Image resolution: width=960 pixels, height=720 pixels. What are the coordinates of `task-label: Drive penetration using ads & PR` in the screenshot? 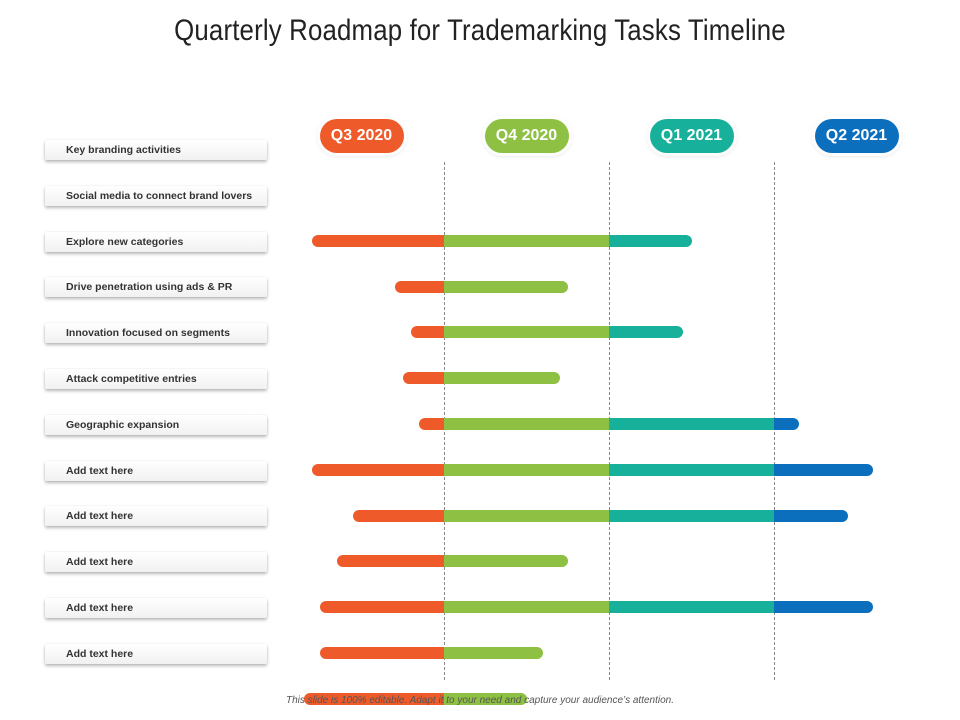 It's located at (156, 287).